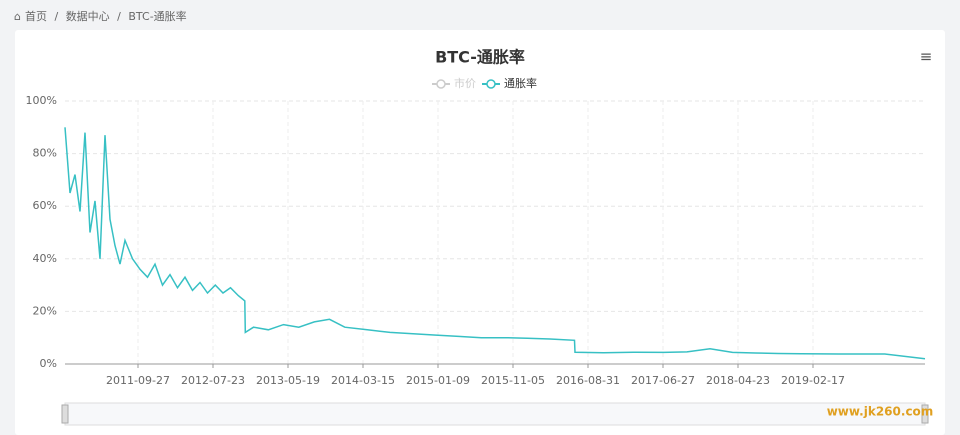 The width and height of the screenshot is (960, 435). I want to click on x-tick-label: 2016-08-31, so click(588, 380).